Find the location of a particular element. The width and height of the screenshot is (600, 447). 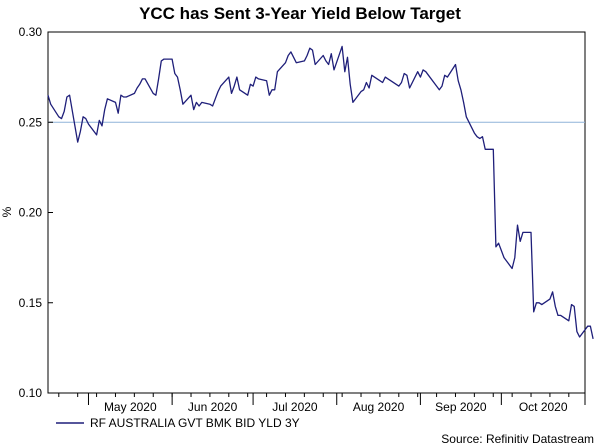

y-tick-label: 0.10 is located at coordinates (31, 393).